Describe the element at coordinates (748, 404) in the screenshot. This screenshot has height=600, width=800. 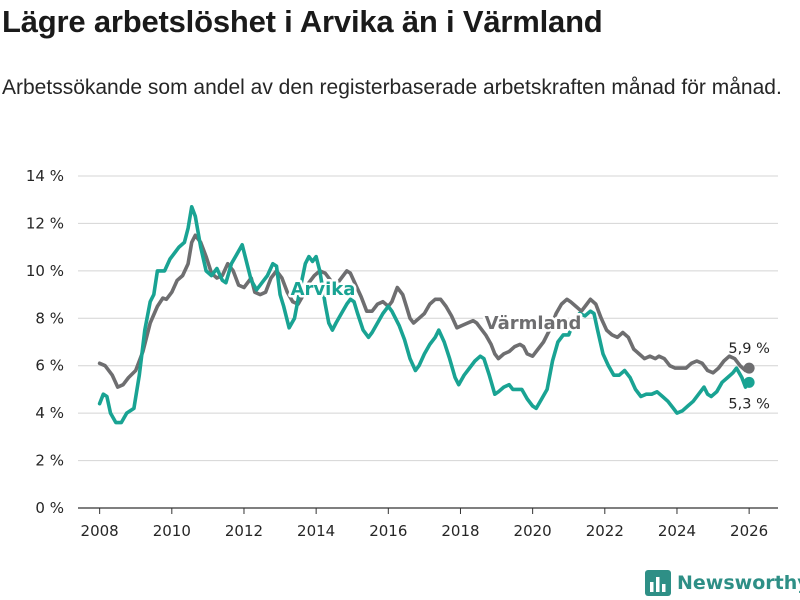
I see `end-value-label-arvika: 5,3 %` at that location.